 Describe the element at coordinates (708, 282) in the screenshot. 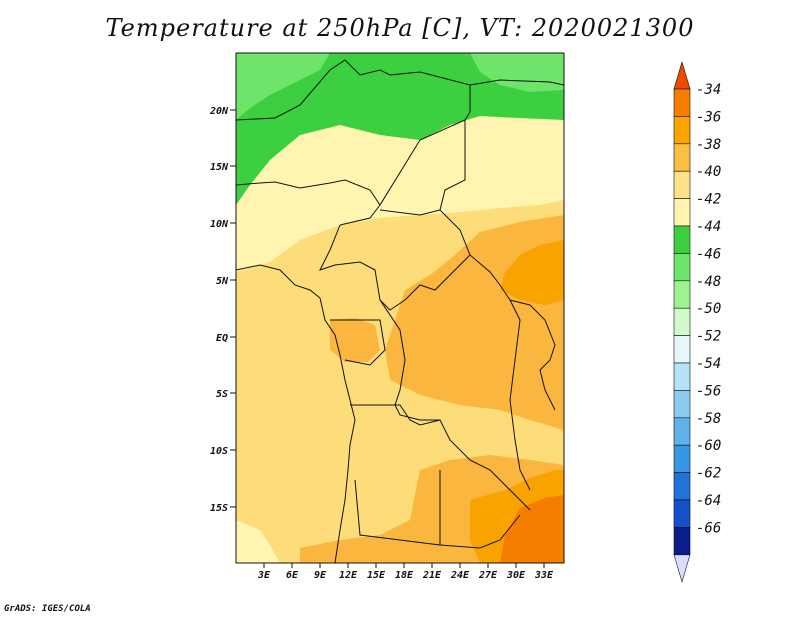

I see `colorbar-level-label: -48` at that location.